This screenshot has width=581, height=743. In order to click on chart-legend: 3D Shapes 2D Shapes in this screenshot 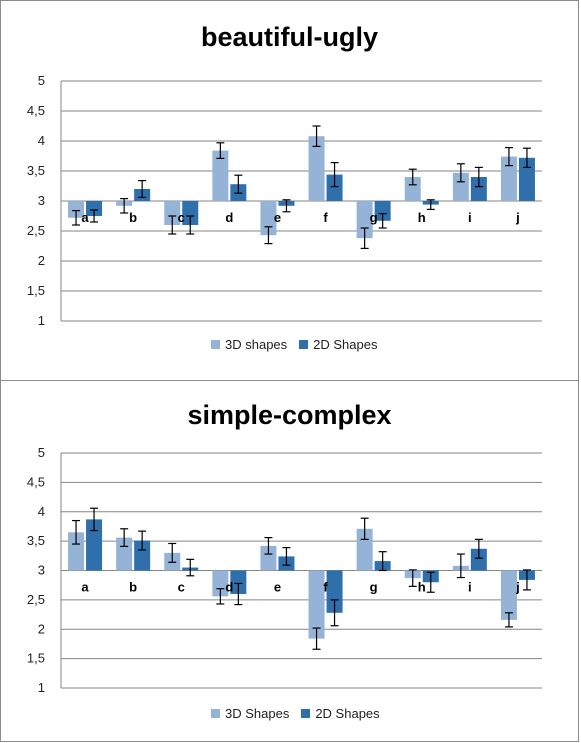, I will do `click(301, 713)`.